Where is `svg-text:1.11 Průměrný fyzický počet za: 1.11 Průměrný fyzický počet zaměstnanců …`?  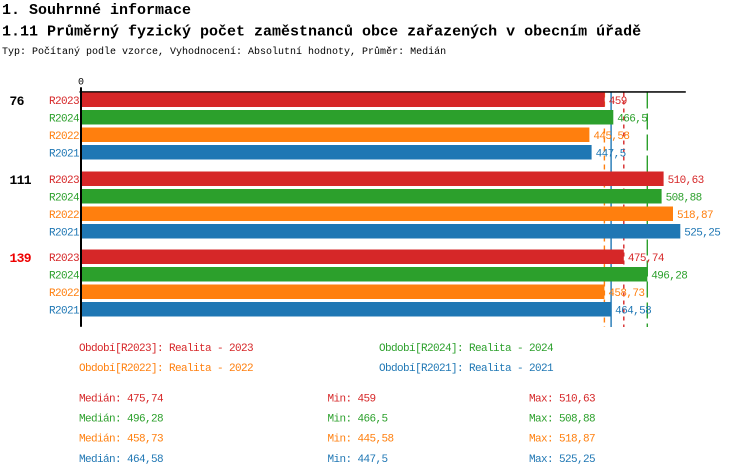 svg-text:1.11 Průměrný fyzický počet za: 1.11 Průměrný fyzický počet zaměstnanců … is located at coordinates (321, 31).